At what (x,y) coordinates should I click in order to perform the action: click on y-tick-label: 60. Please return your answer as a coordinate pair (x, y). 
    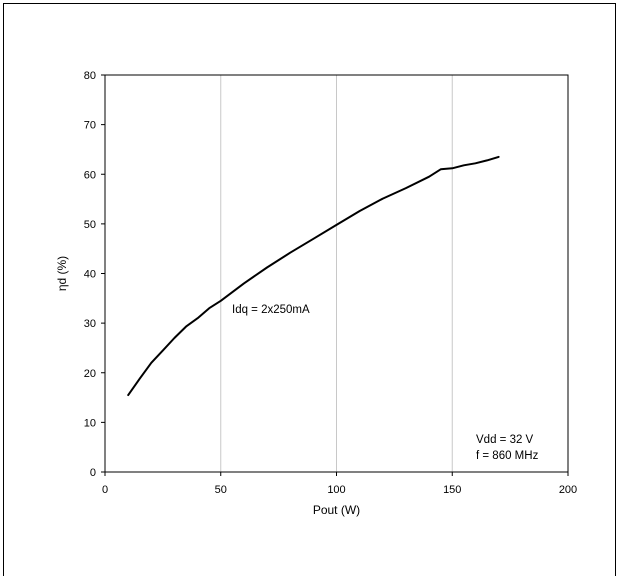
    Looking at the image, I should click on (90, 175).